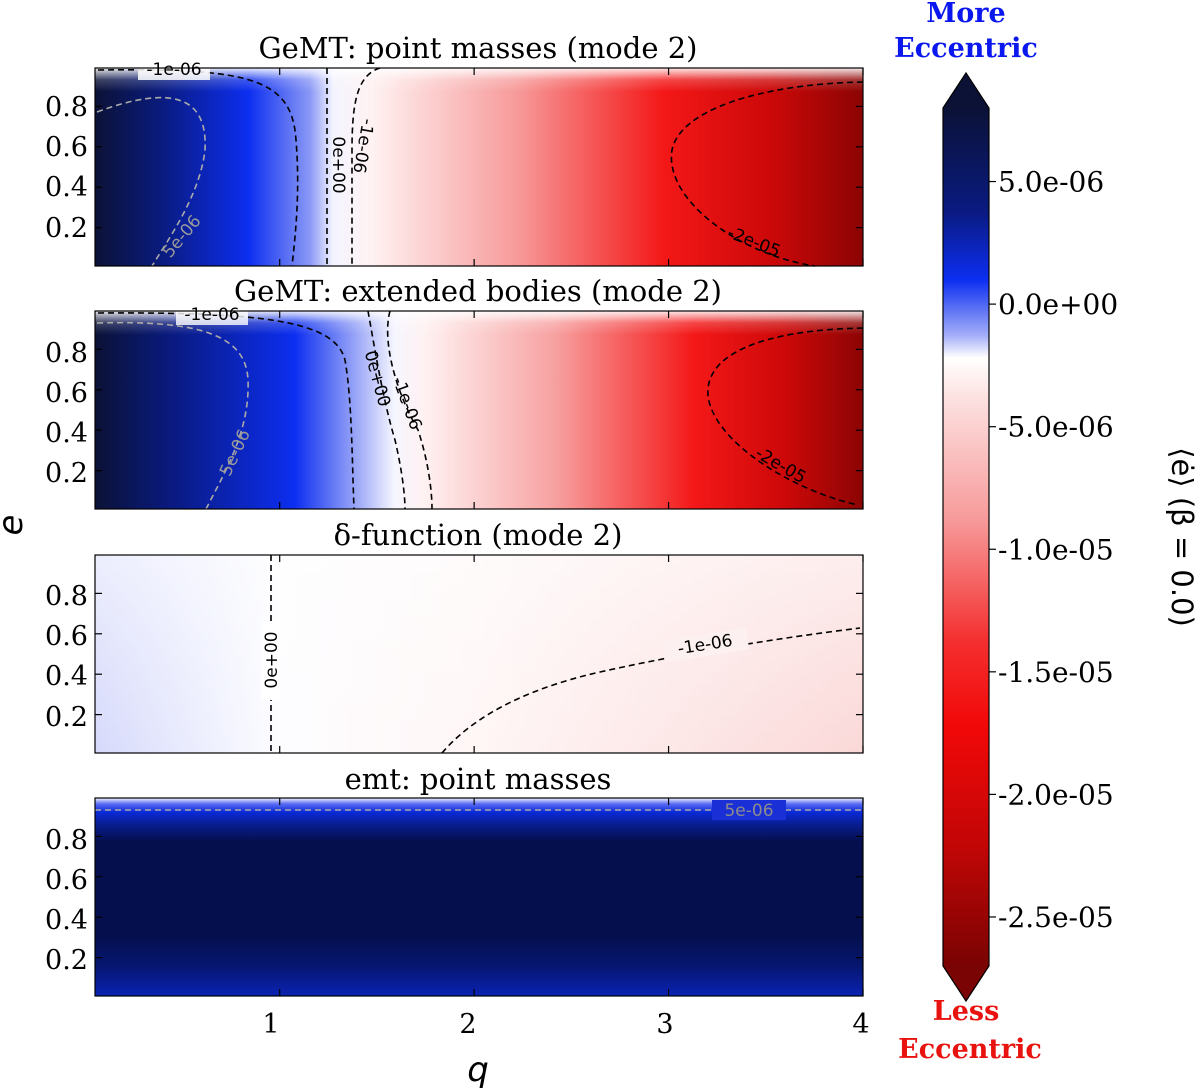 This screenshot has width=1200, height=1088. Describe the element at coordinates (478, 291) in the screenshot. I see `panel-2-title: GeMT: extended bodies (mode 2)` at that location.